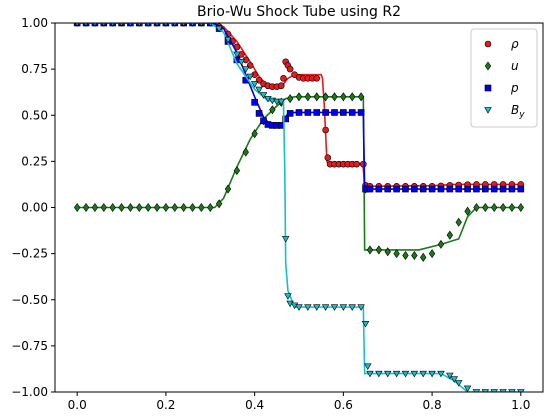 The height and width of the screenshot is (418, 549). I want to click on legend: ρup By, so click(504, 78).